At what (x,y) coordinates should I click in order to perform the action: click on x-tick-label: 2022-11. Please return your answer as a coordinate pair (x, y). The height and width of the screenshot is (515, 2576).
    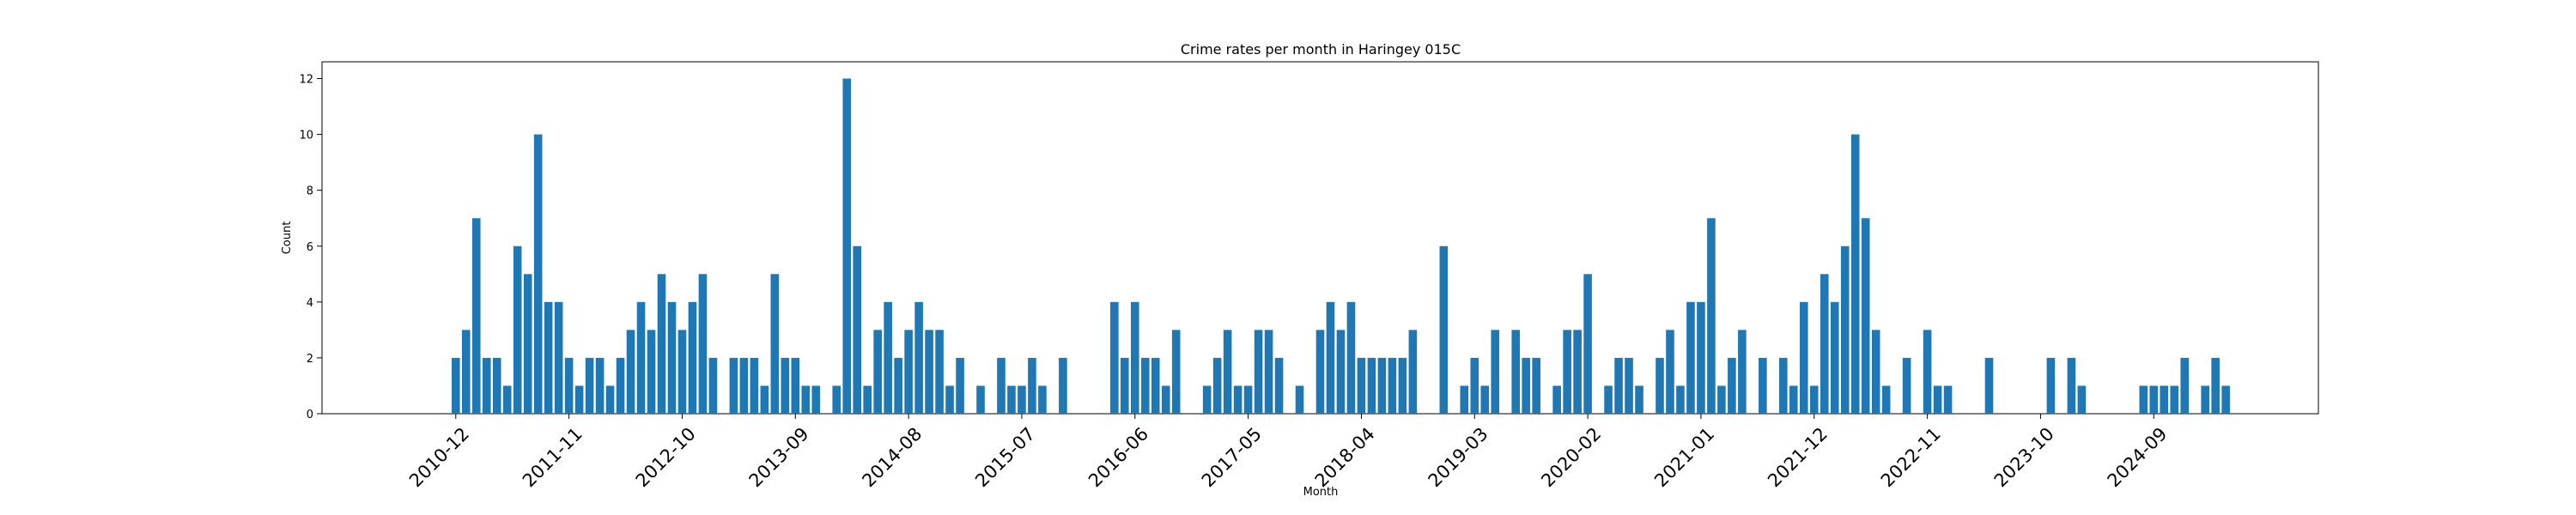
    Looking at the image, I should click on (1911, 457).